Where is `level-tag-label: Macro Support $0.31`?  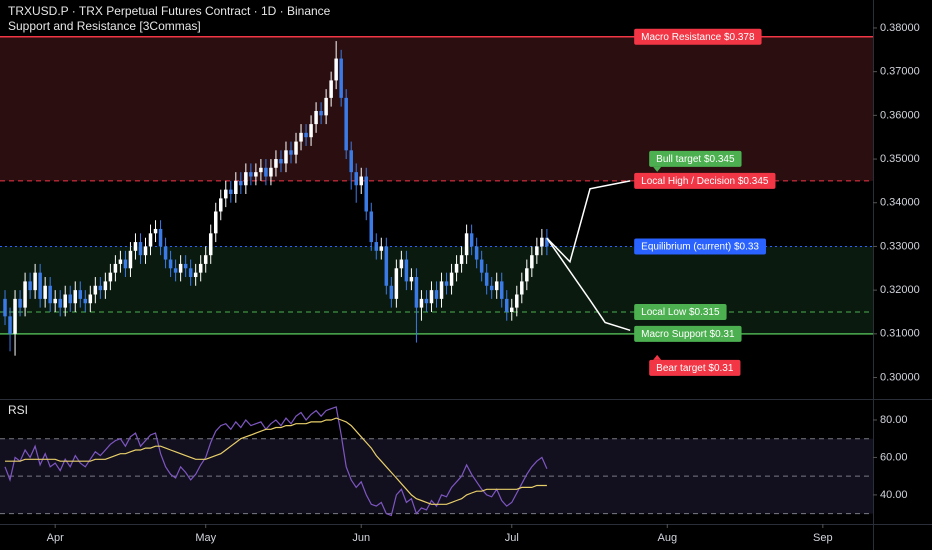 level-tag-label: Macro Support $0.31 is located at coordinates (688, 334).